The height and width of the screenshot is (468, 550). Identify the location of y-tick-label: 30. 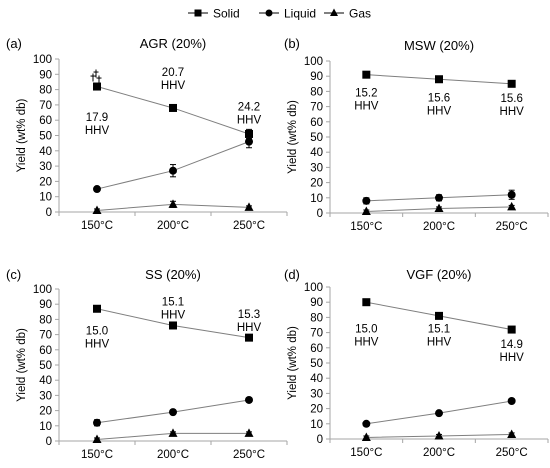
(316, 394).